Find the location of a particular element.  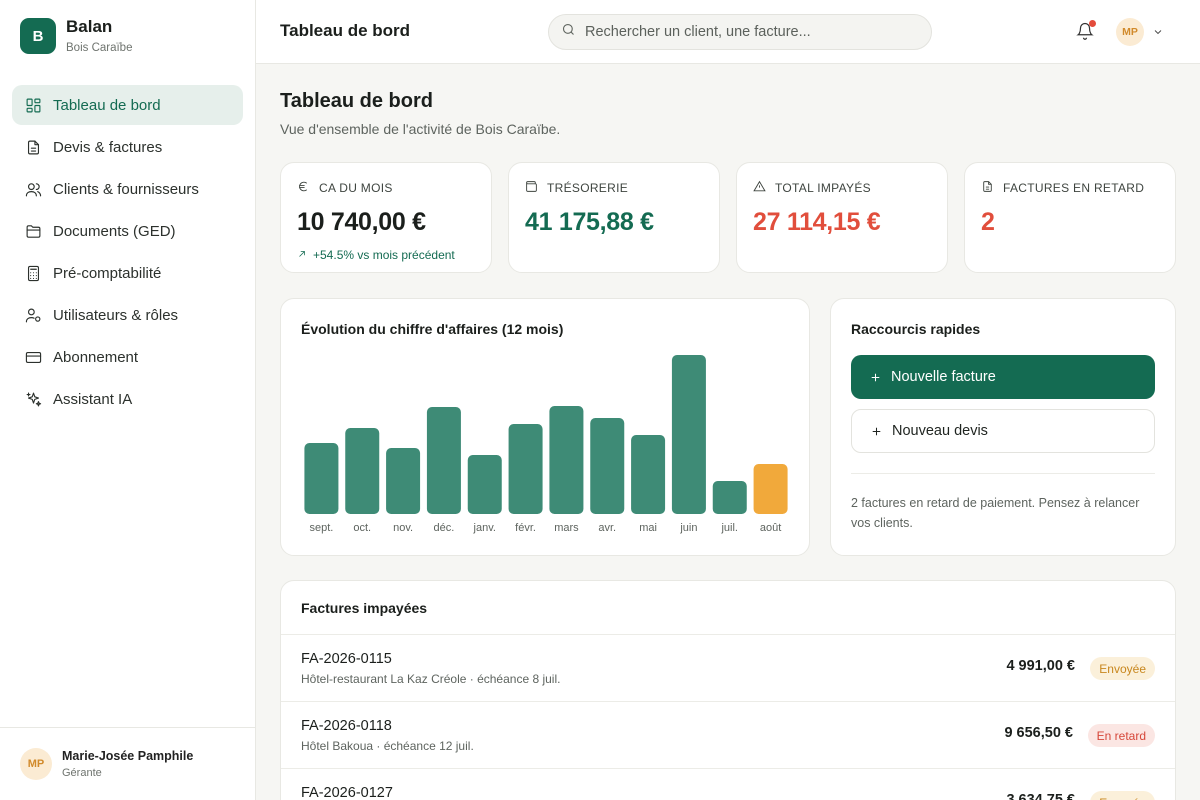

bell-icon is located at coordinates (1085, 33).